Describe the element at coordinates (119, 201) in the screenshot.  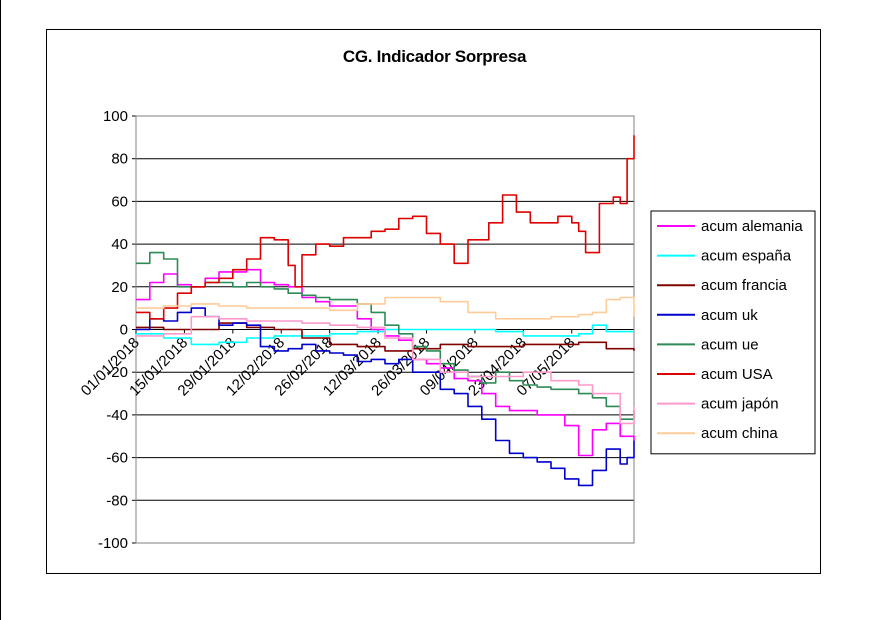
I see `y-tick-label: 60` at that location.